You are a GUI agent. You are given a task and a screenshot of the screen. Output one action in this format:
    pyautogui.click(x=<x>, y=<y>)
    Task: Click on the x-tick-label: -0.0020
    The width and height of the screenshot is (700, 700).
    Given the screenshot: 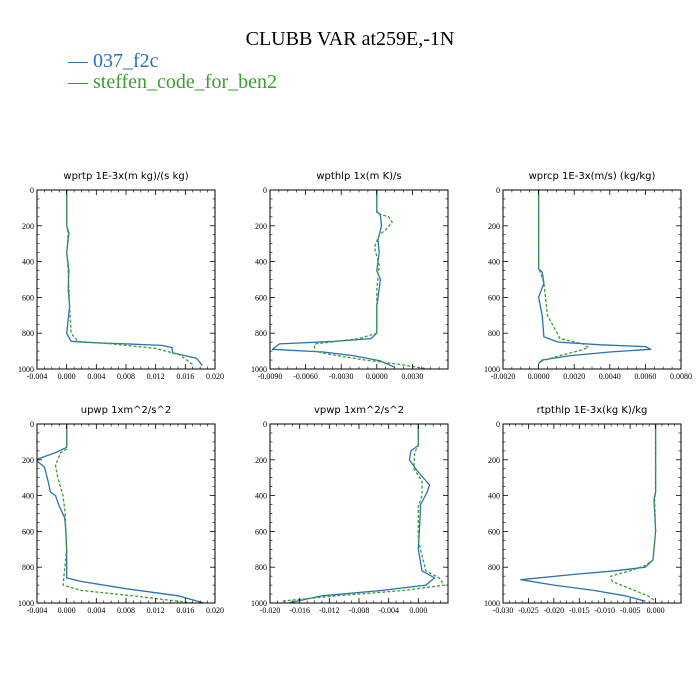 What is the action you would take?
    pyautogui.click(x=503, y=376)
    